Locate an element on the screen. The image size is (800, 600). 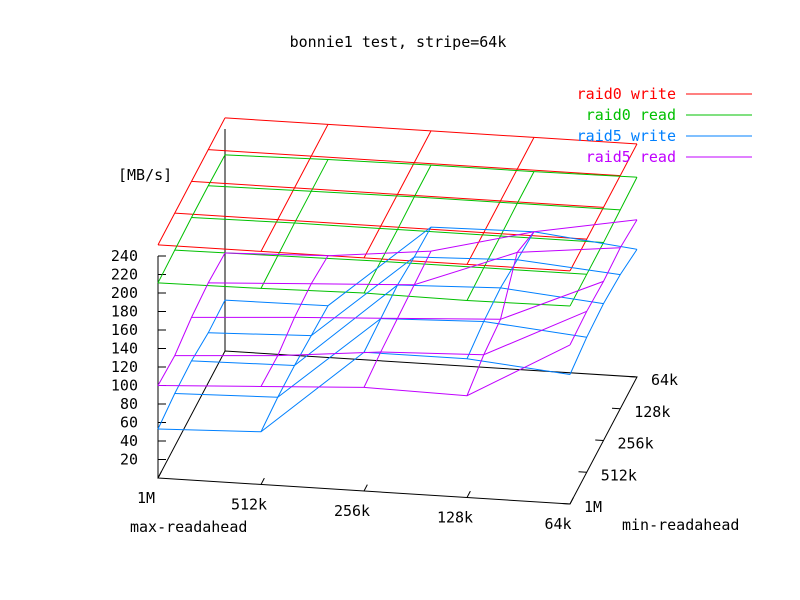
y-tick-label: 512k is located at coordinates (619, 475).